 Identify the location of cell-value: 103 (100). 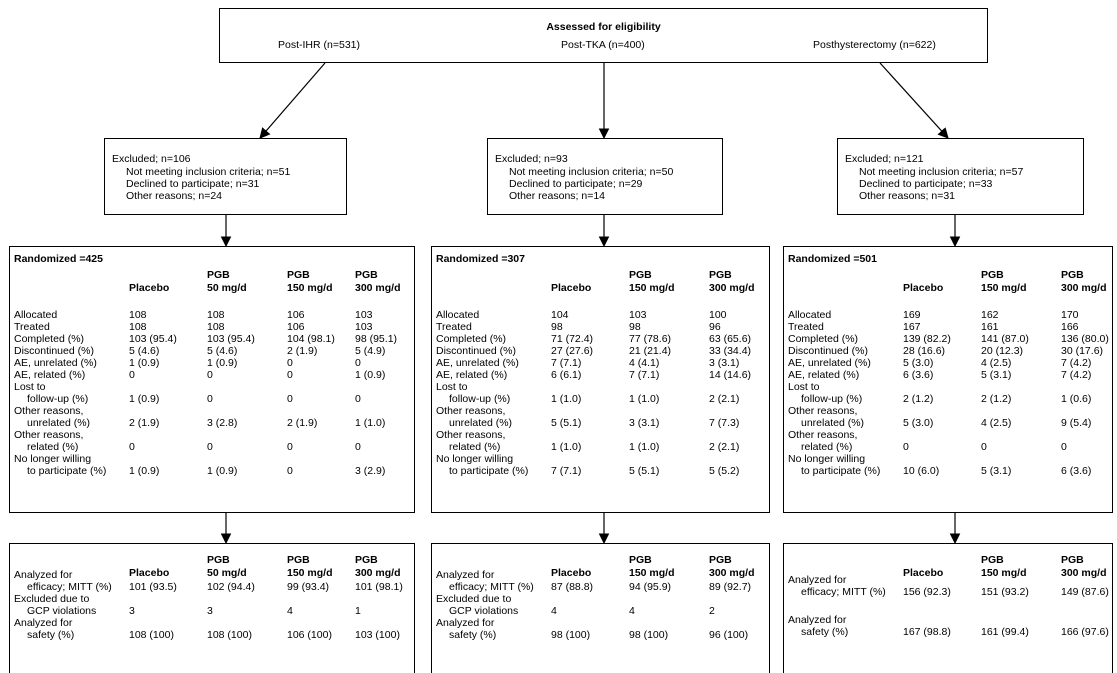
(377, 635).